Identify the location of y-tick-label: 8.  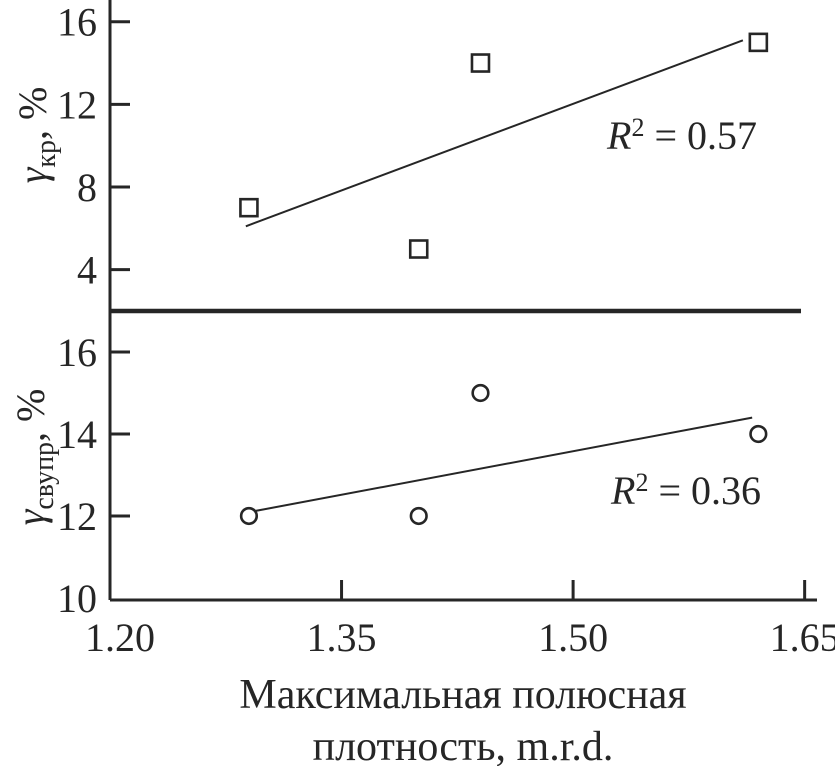
(87, 187).